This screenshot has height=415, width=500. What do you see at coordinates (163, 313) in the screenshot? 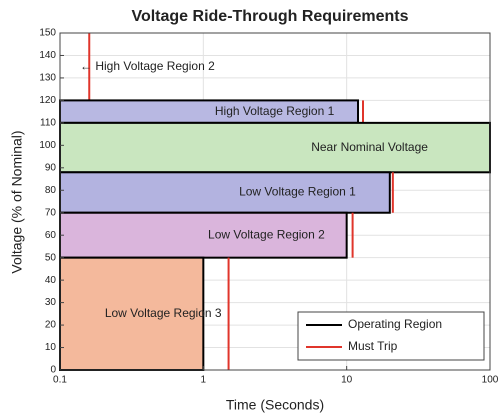
I see `region-label: Low Voltage Region 3` at bounding box center [163, 313].